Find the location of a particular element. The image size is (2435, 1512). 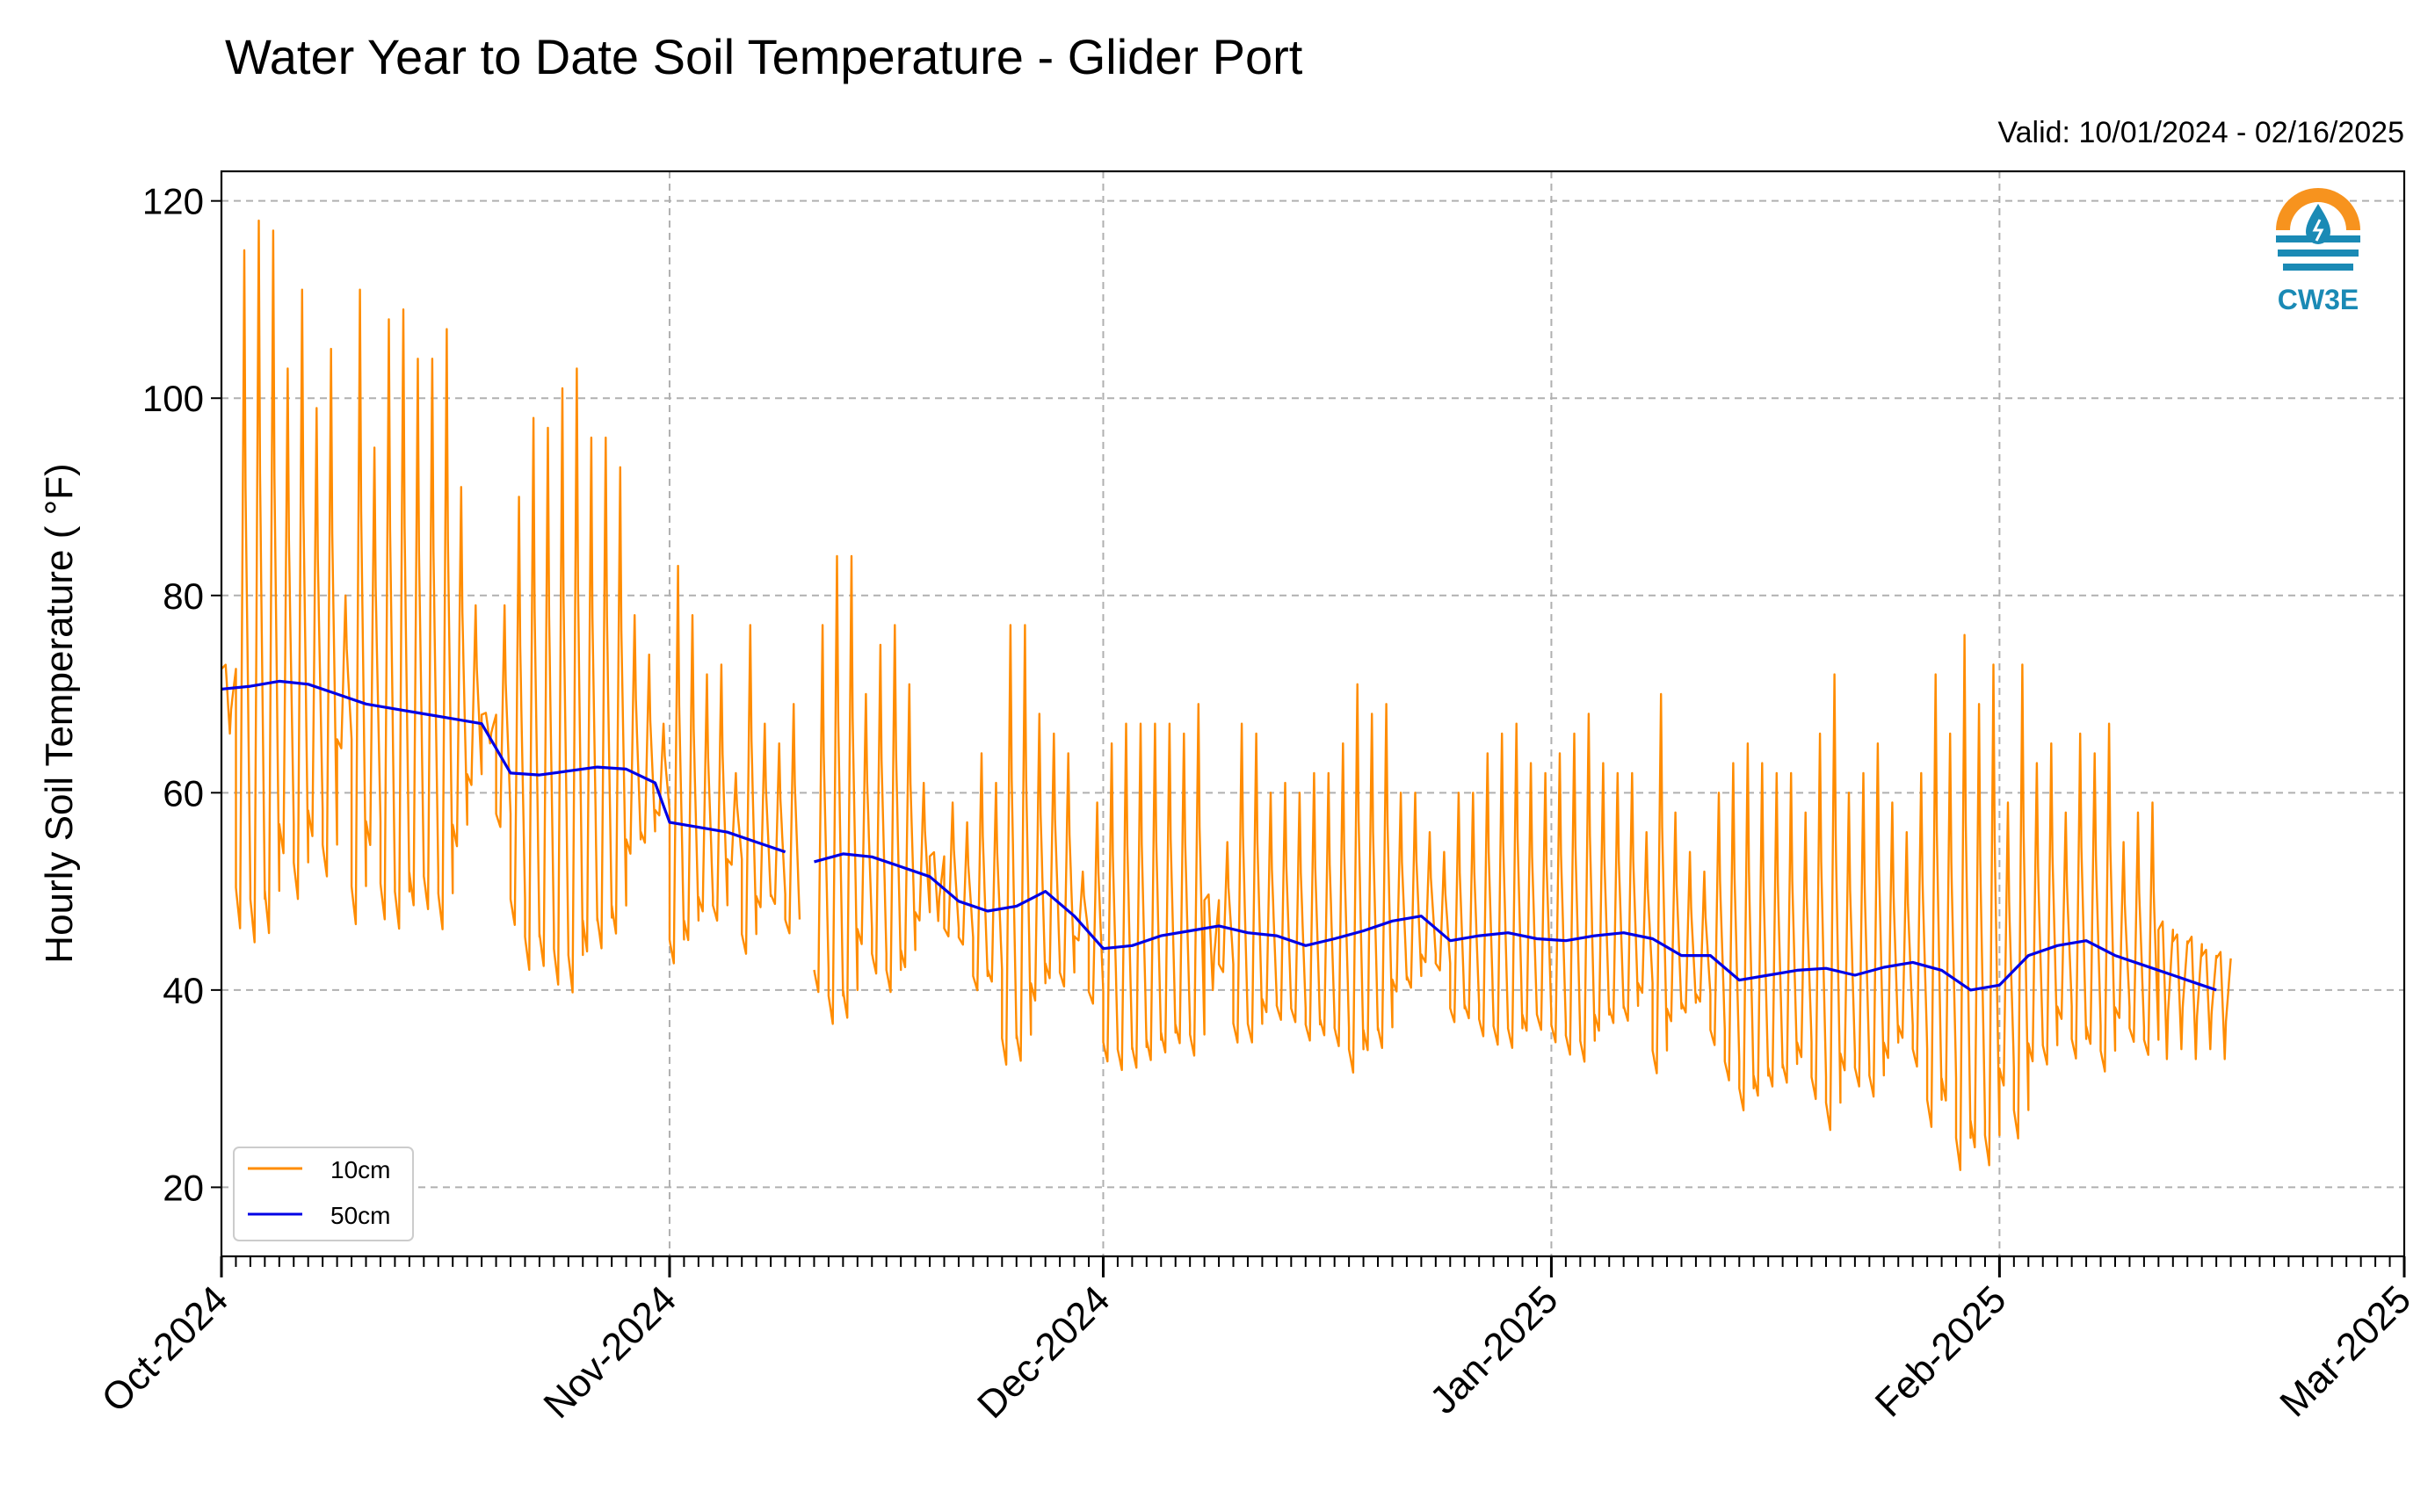

y-tick-label: 120 is located at coordinates (173, 201).